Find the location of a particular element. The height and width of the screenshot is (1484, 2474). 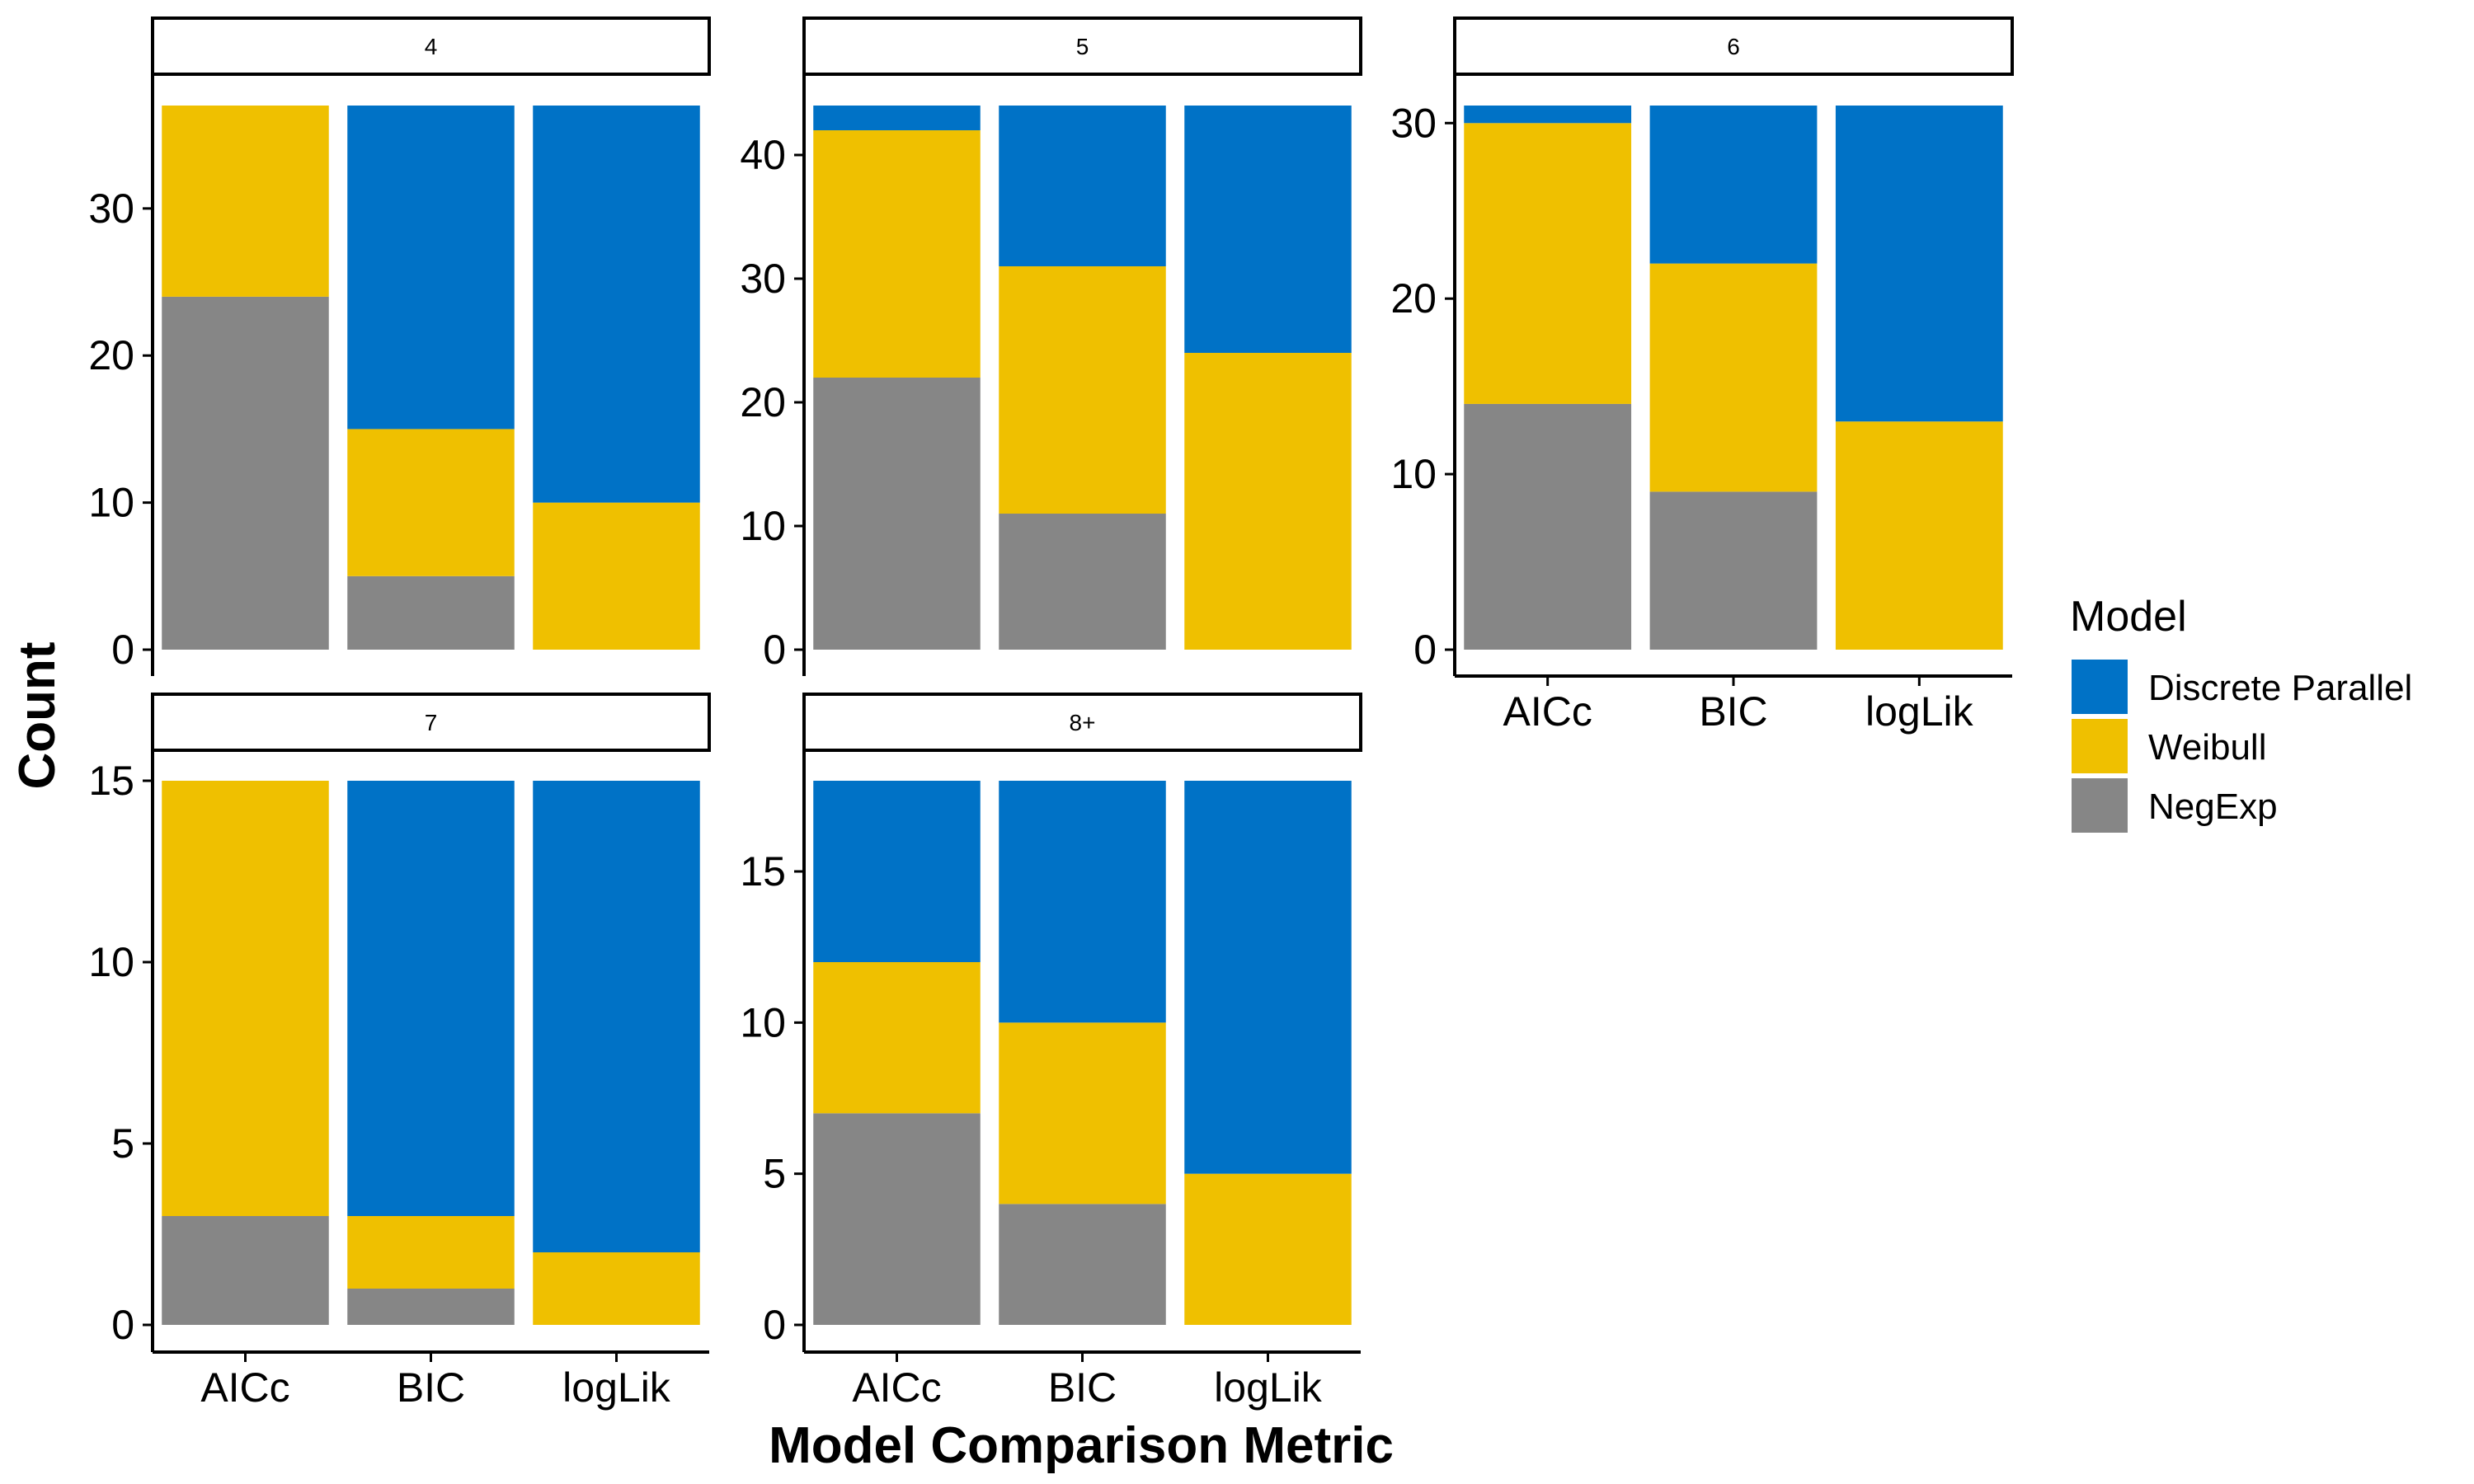

legend-items: Discrete Parallel Weibull NegExp is located at coordinates (2242, 746).